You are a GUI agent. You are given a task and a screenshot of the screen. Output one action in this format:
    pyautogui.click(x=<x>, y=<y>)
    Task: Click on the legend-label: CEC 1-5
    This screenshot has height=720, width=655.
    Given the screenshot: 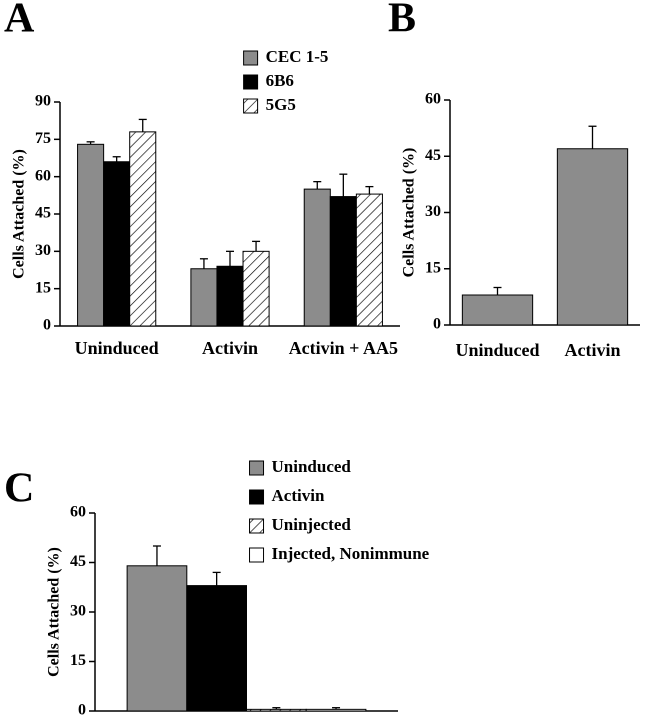 What is the action you would take?
    pyautogui.click(x=297, y=56)
    